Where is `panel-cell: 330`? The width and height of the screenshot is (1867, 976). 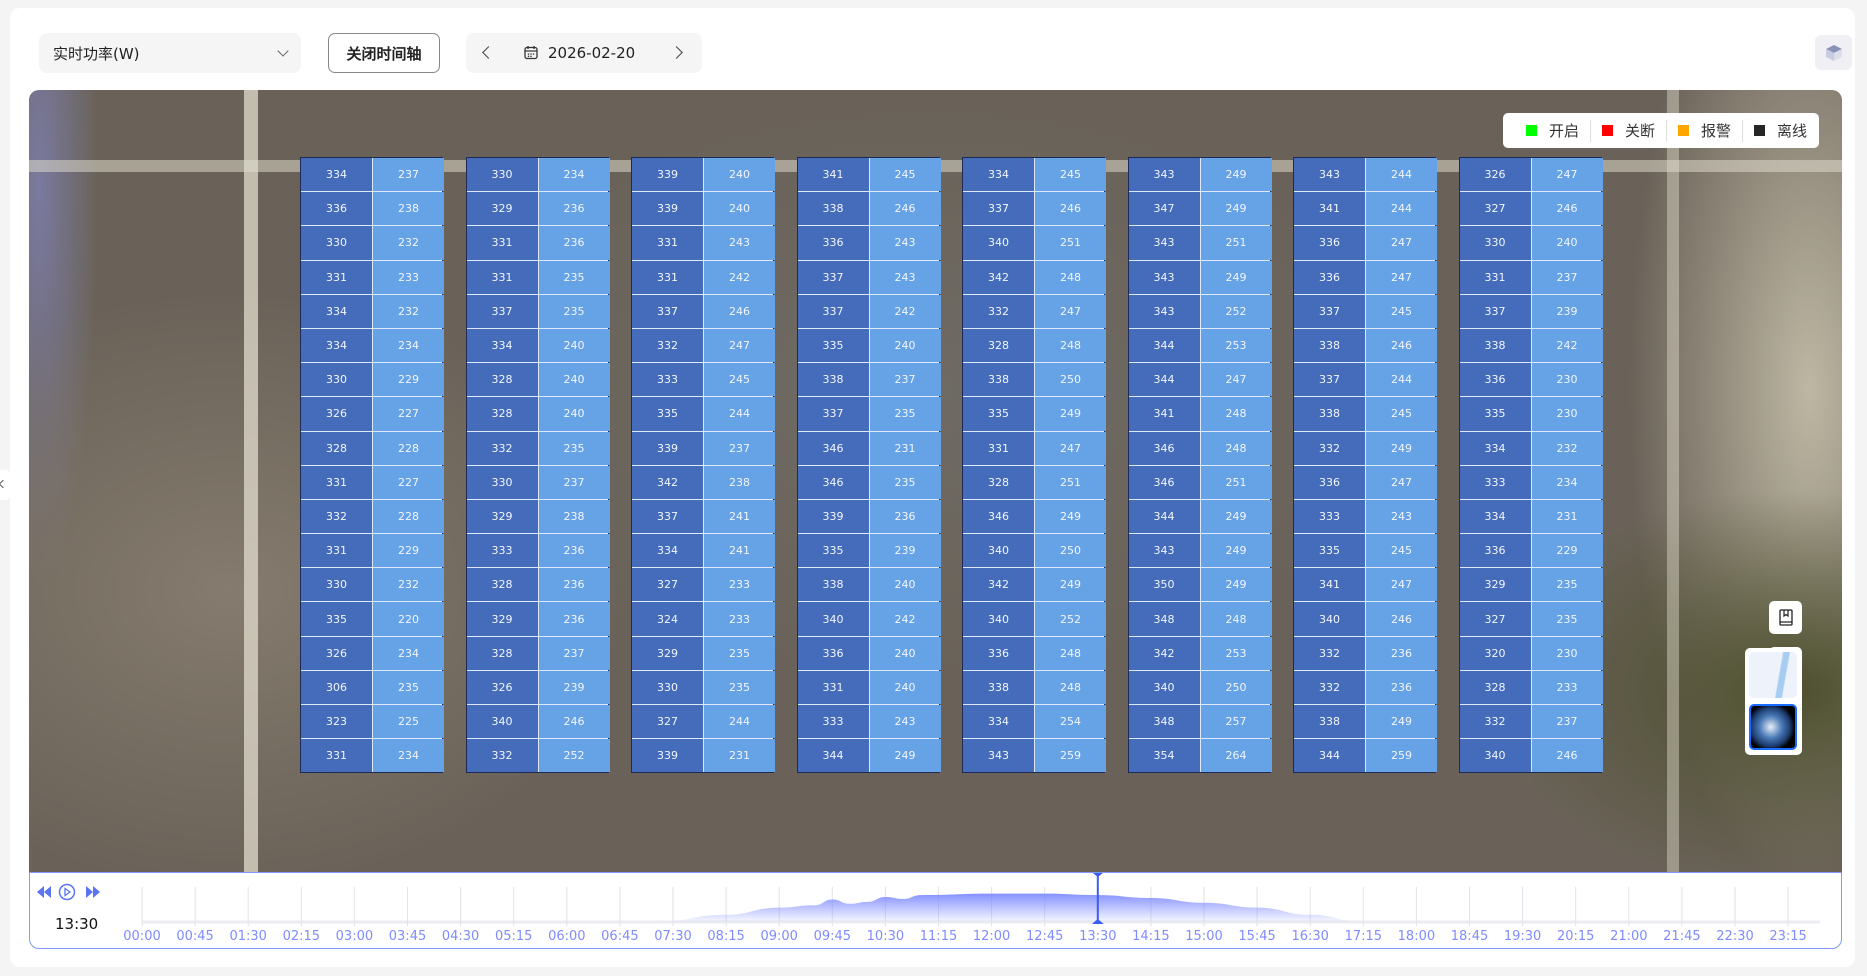
panel-cell: 330 is located at coordinates (502, 175).